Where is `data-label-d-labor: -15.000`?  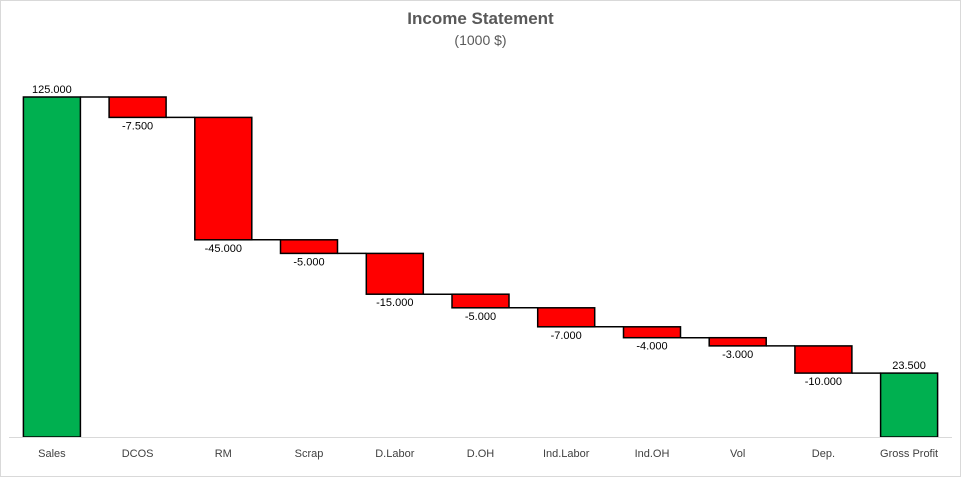
data-label-d-labor: -15.000 is located at coordinates (394, 303).